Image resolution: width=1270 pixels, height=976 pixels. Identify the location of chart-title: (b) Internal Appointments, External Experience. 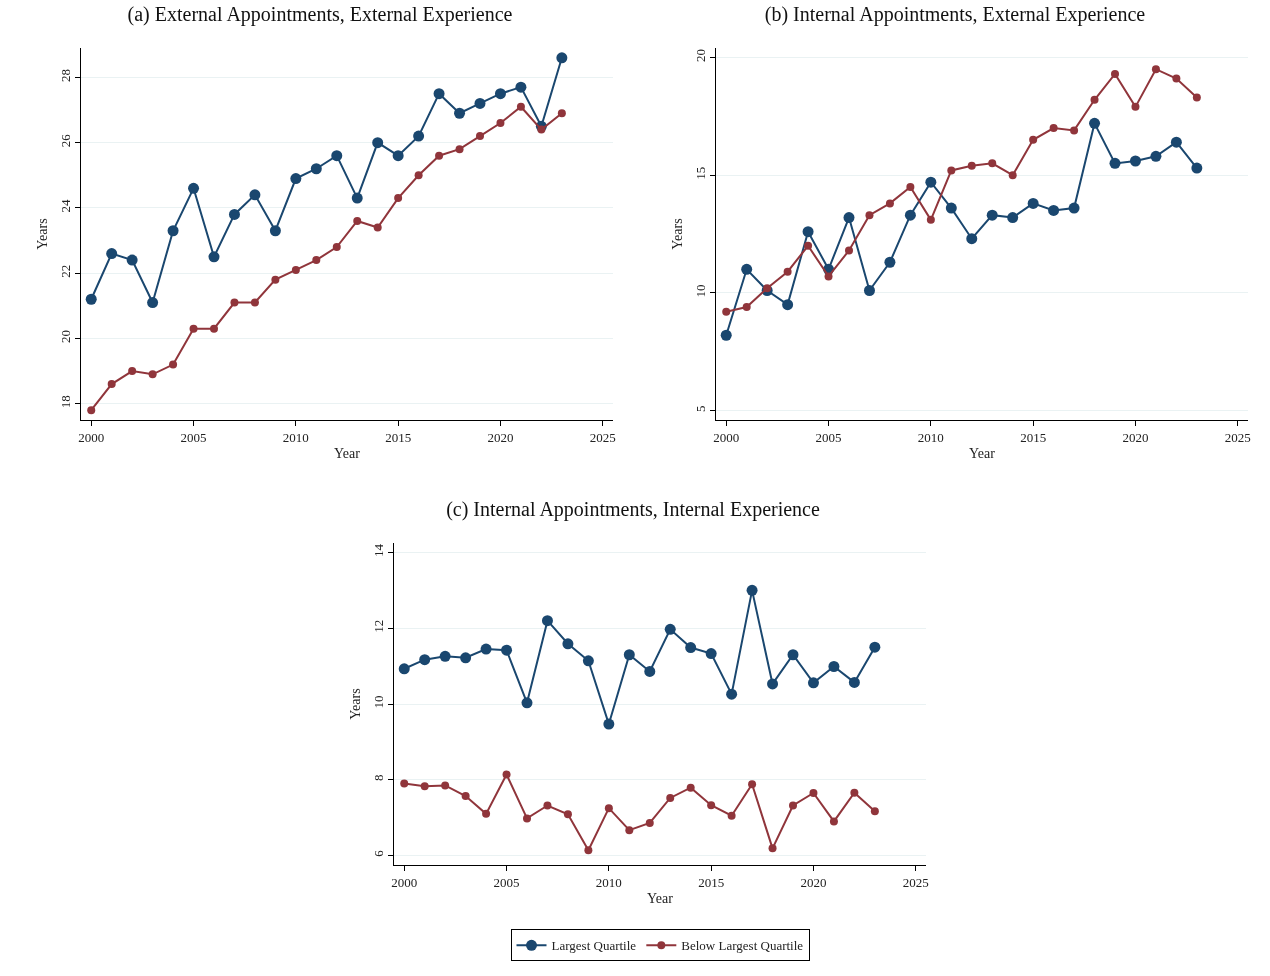
(955, 15).